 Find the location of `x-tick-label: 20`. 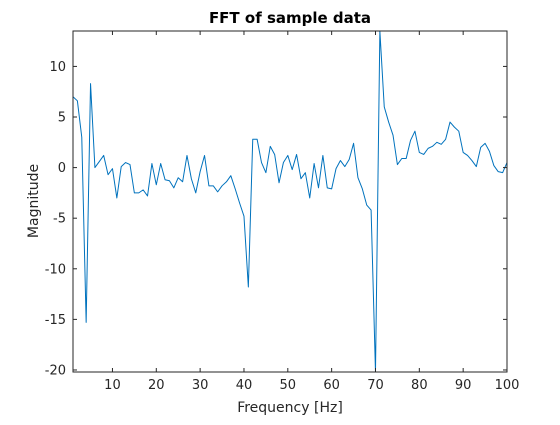

x-tick-label: 20 is located at coordinates (156, 385).